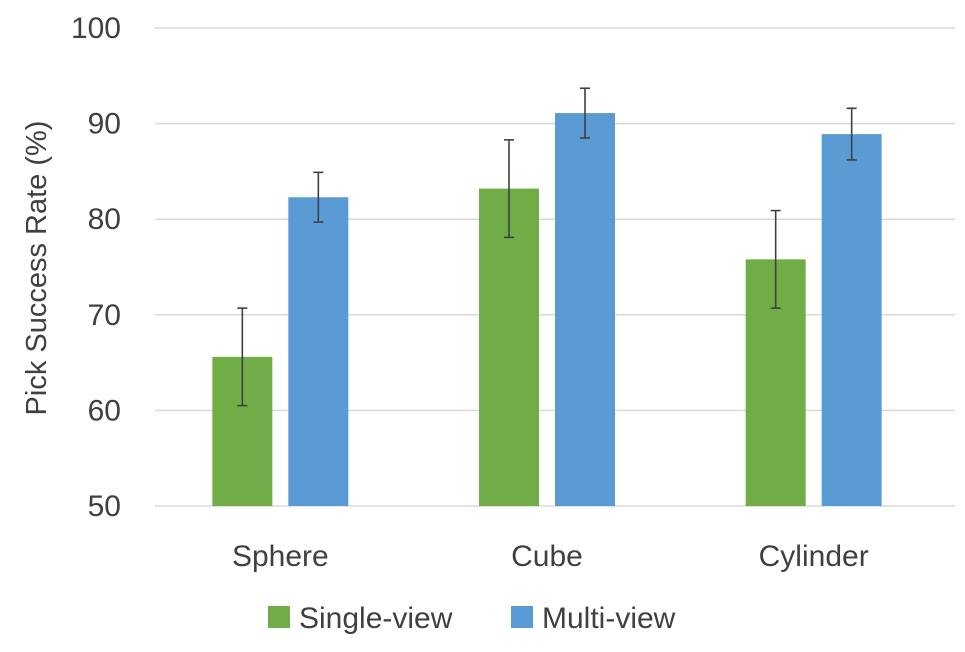 Image resolution: width=965 pixels, height=652 pixels. Describe the element at coordinates (814, 556) in the screenshot. I see `x-tick-label: Cylinder` at that location.